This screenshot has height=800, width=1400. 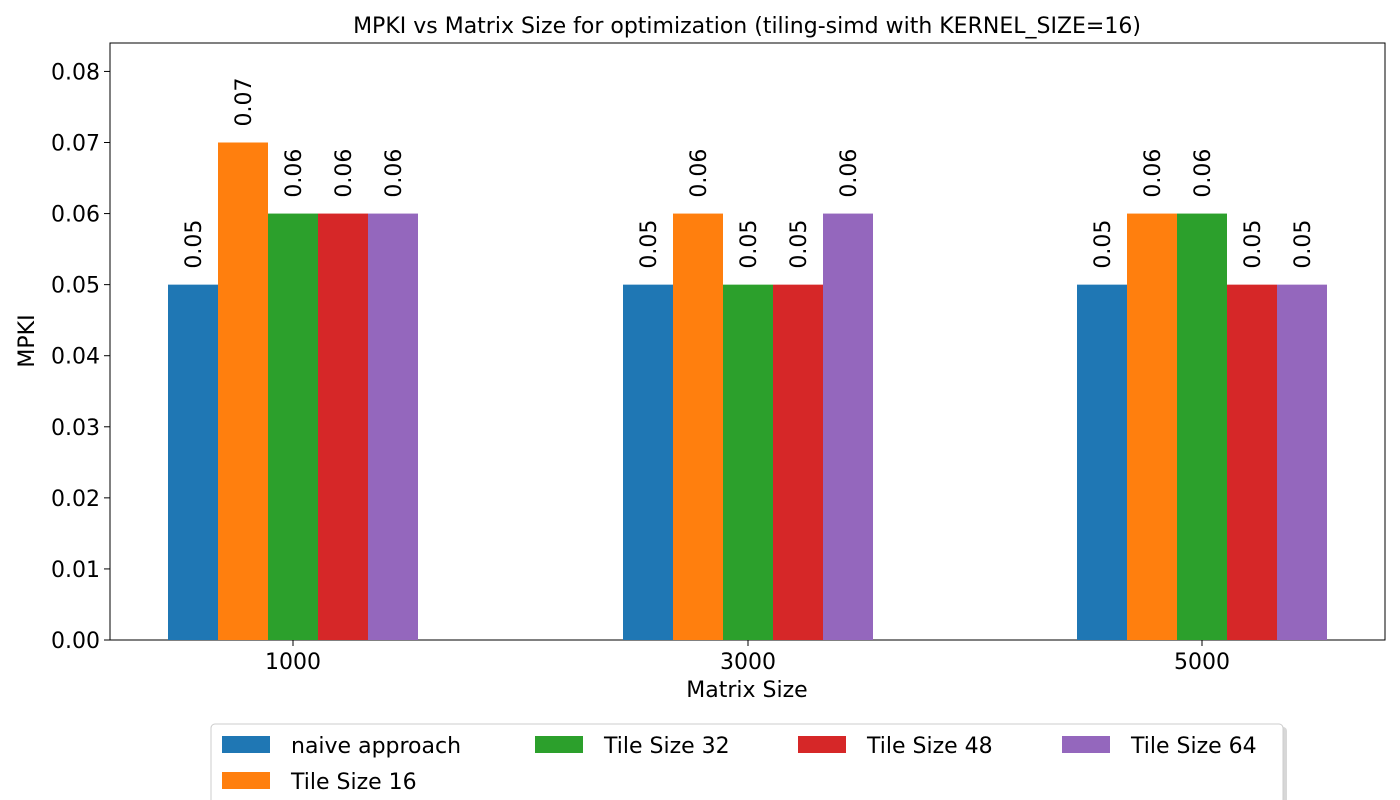 What do you see at coordinates (75, 357) in the screenshot?
I see `y-tick-label: 0.04` at bounding box center [75, 357].